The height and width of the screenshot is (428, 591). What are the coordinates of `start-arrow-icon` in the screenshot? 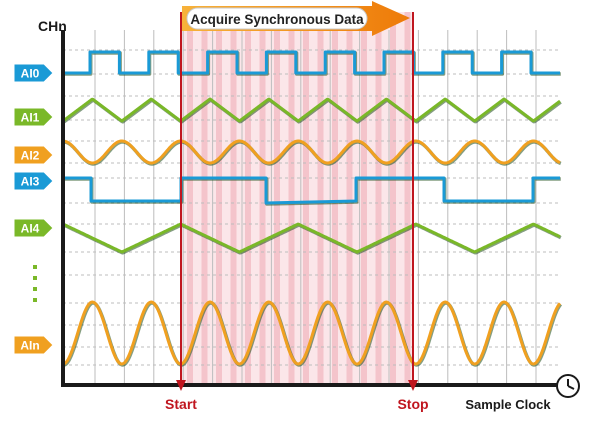 It's located at (181, 385).